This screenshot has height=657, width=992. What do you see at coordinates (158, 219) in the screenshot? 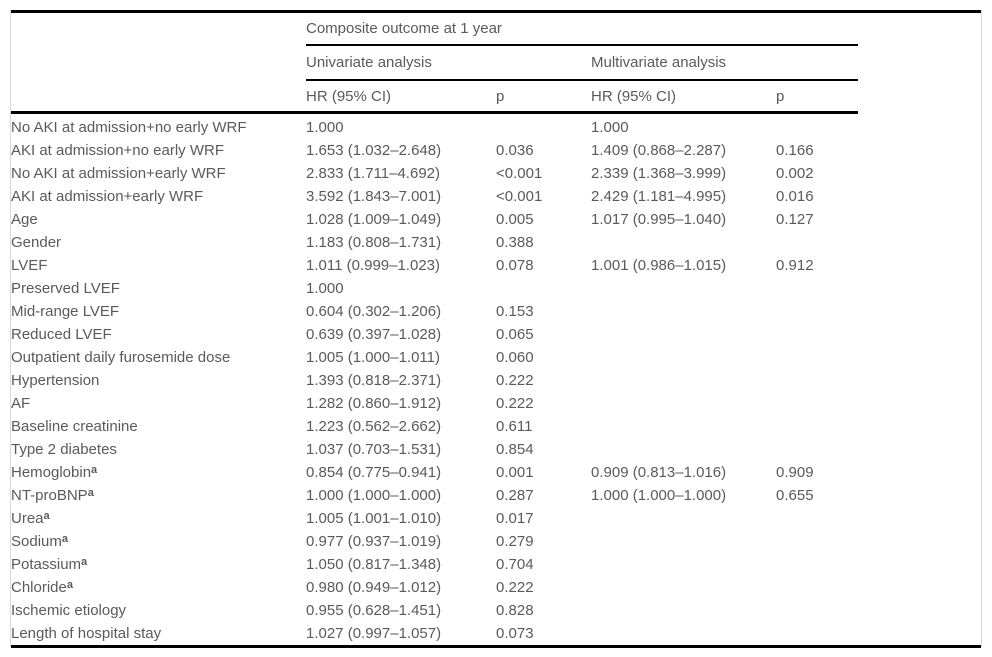
I see `row-variable-label: Age` at bounding box center [158, 219].